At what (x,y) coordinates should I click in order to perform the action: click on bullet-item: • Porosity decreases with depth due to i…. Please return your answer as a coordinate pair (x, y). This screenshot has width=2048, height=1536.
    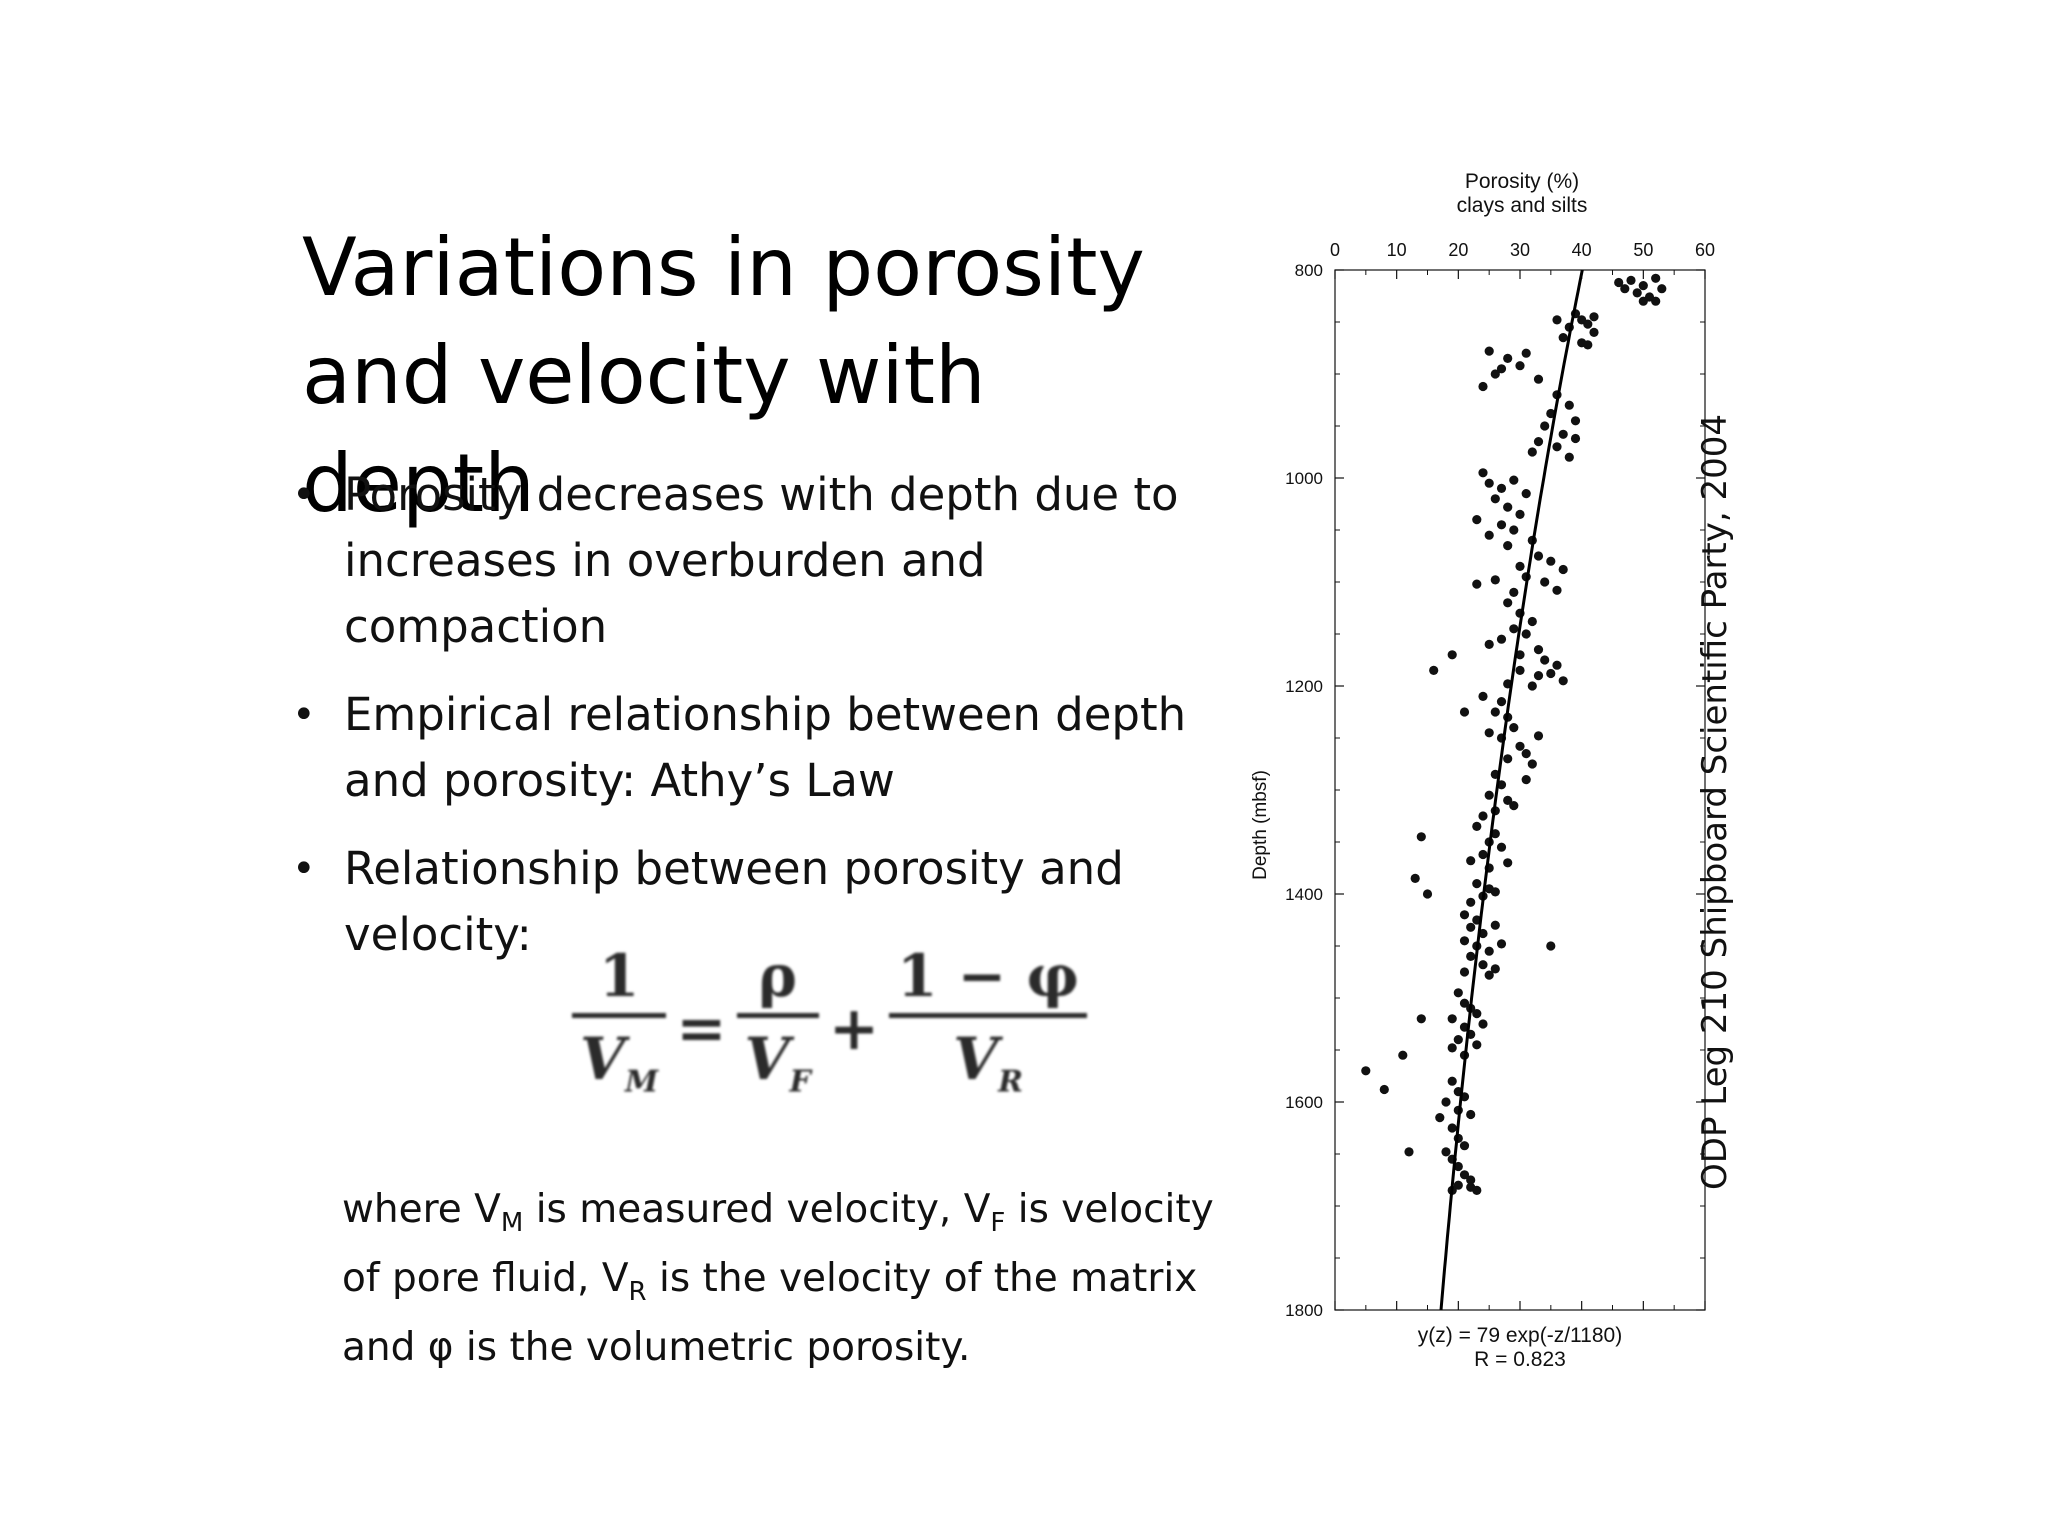
    Looking at the image, I should click on (750, 561).